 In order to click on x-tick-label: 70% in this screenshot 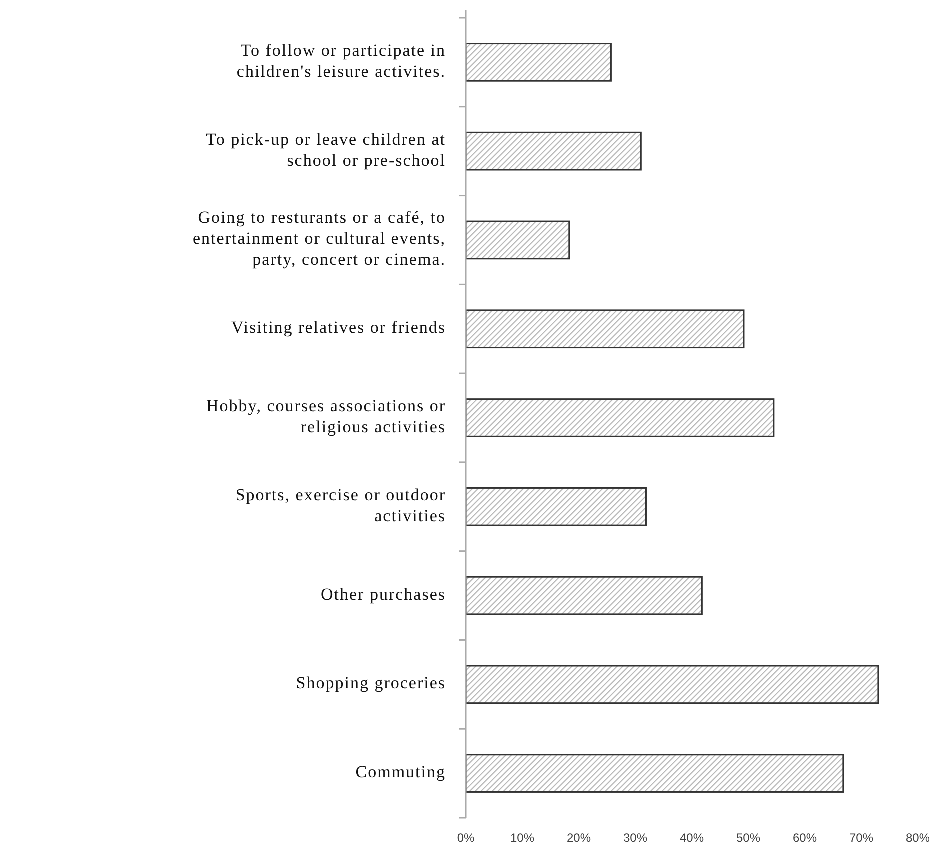, I will do `click(861, 838)`.